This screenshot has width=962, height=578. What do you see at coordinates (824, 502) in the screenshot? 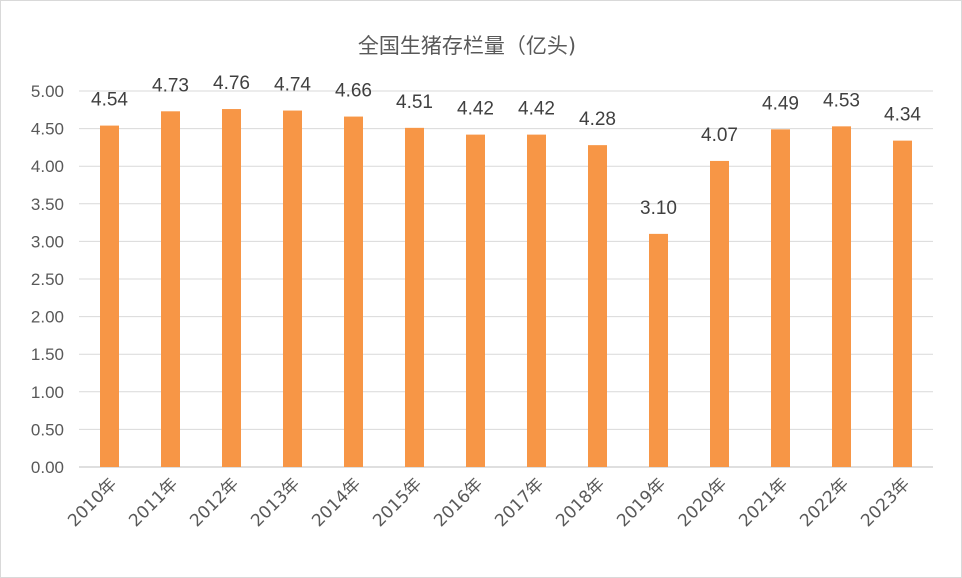
I see `x-category-label: 2022年` at bounding box center [824, 502].